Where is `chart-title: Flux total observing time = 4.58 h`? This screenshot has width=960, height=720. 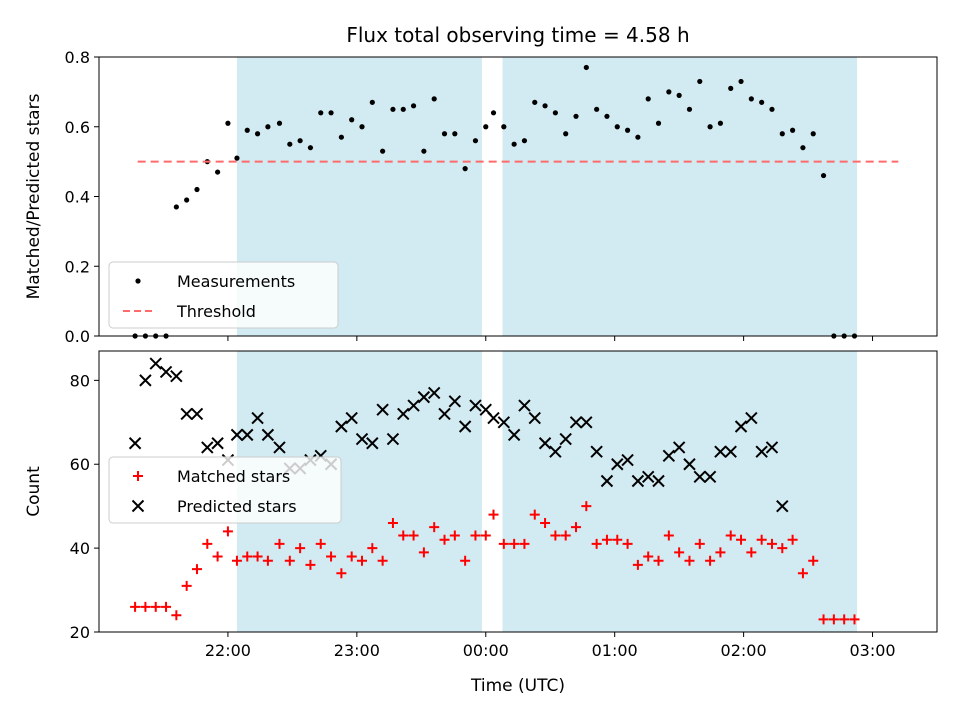
chart-title: Flux total observing time = 4.58 h is located at coordinates (517, 35).